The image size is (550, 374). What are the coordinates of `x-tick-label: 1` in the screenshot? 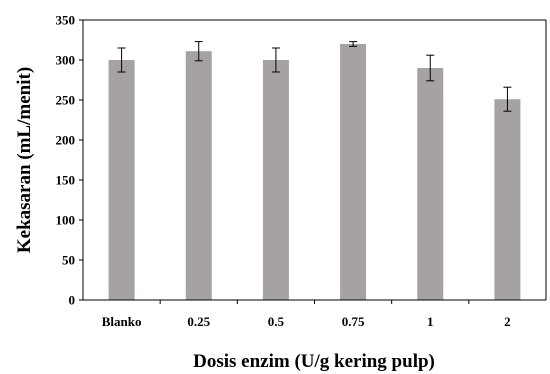 It's located at (430, 321).